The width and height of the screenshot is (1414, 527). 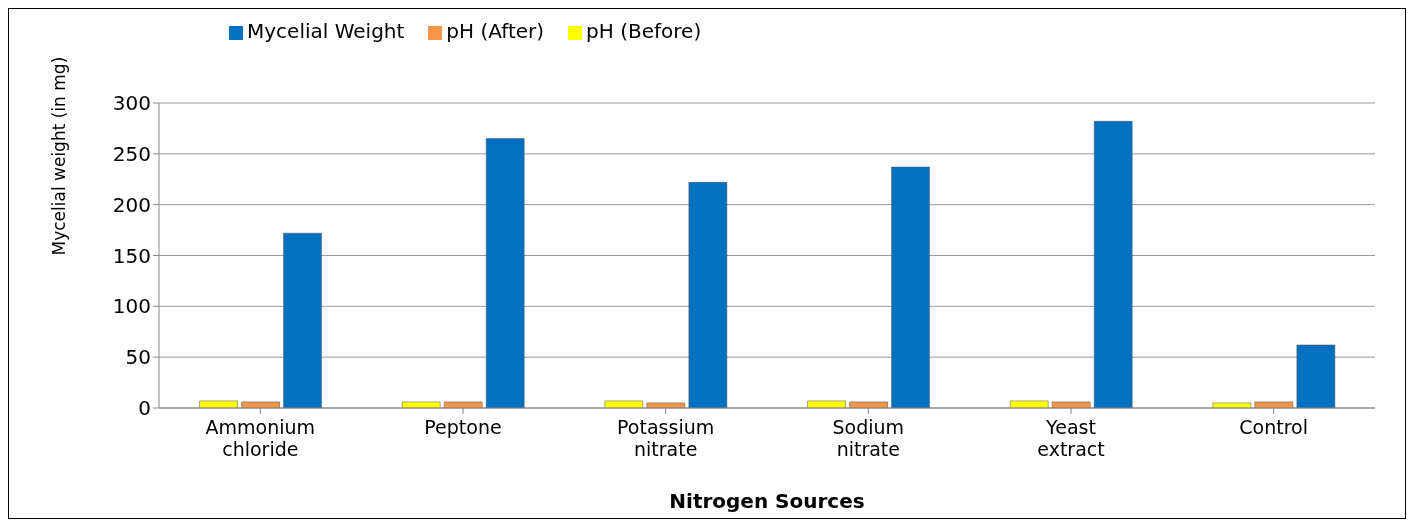 What do you see at coordinates (868, 438) in the screenshot?
I see `x-tick-label: Sodium nitrate` at bounding box center [868, 438].